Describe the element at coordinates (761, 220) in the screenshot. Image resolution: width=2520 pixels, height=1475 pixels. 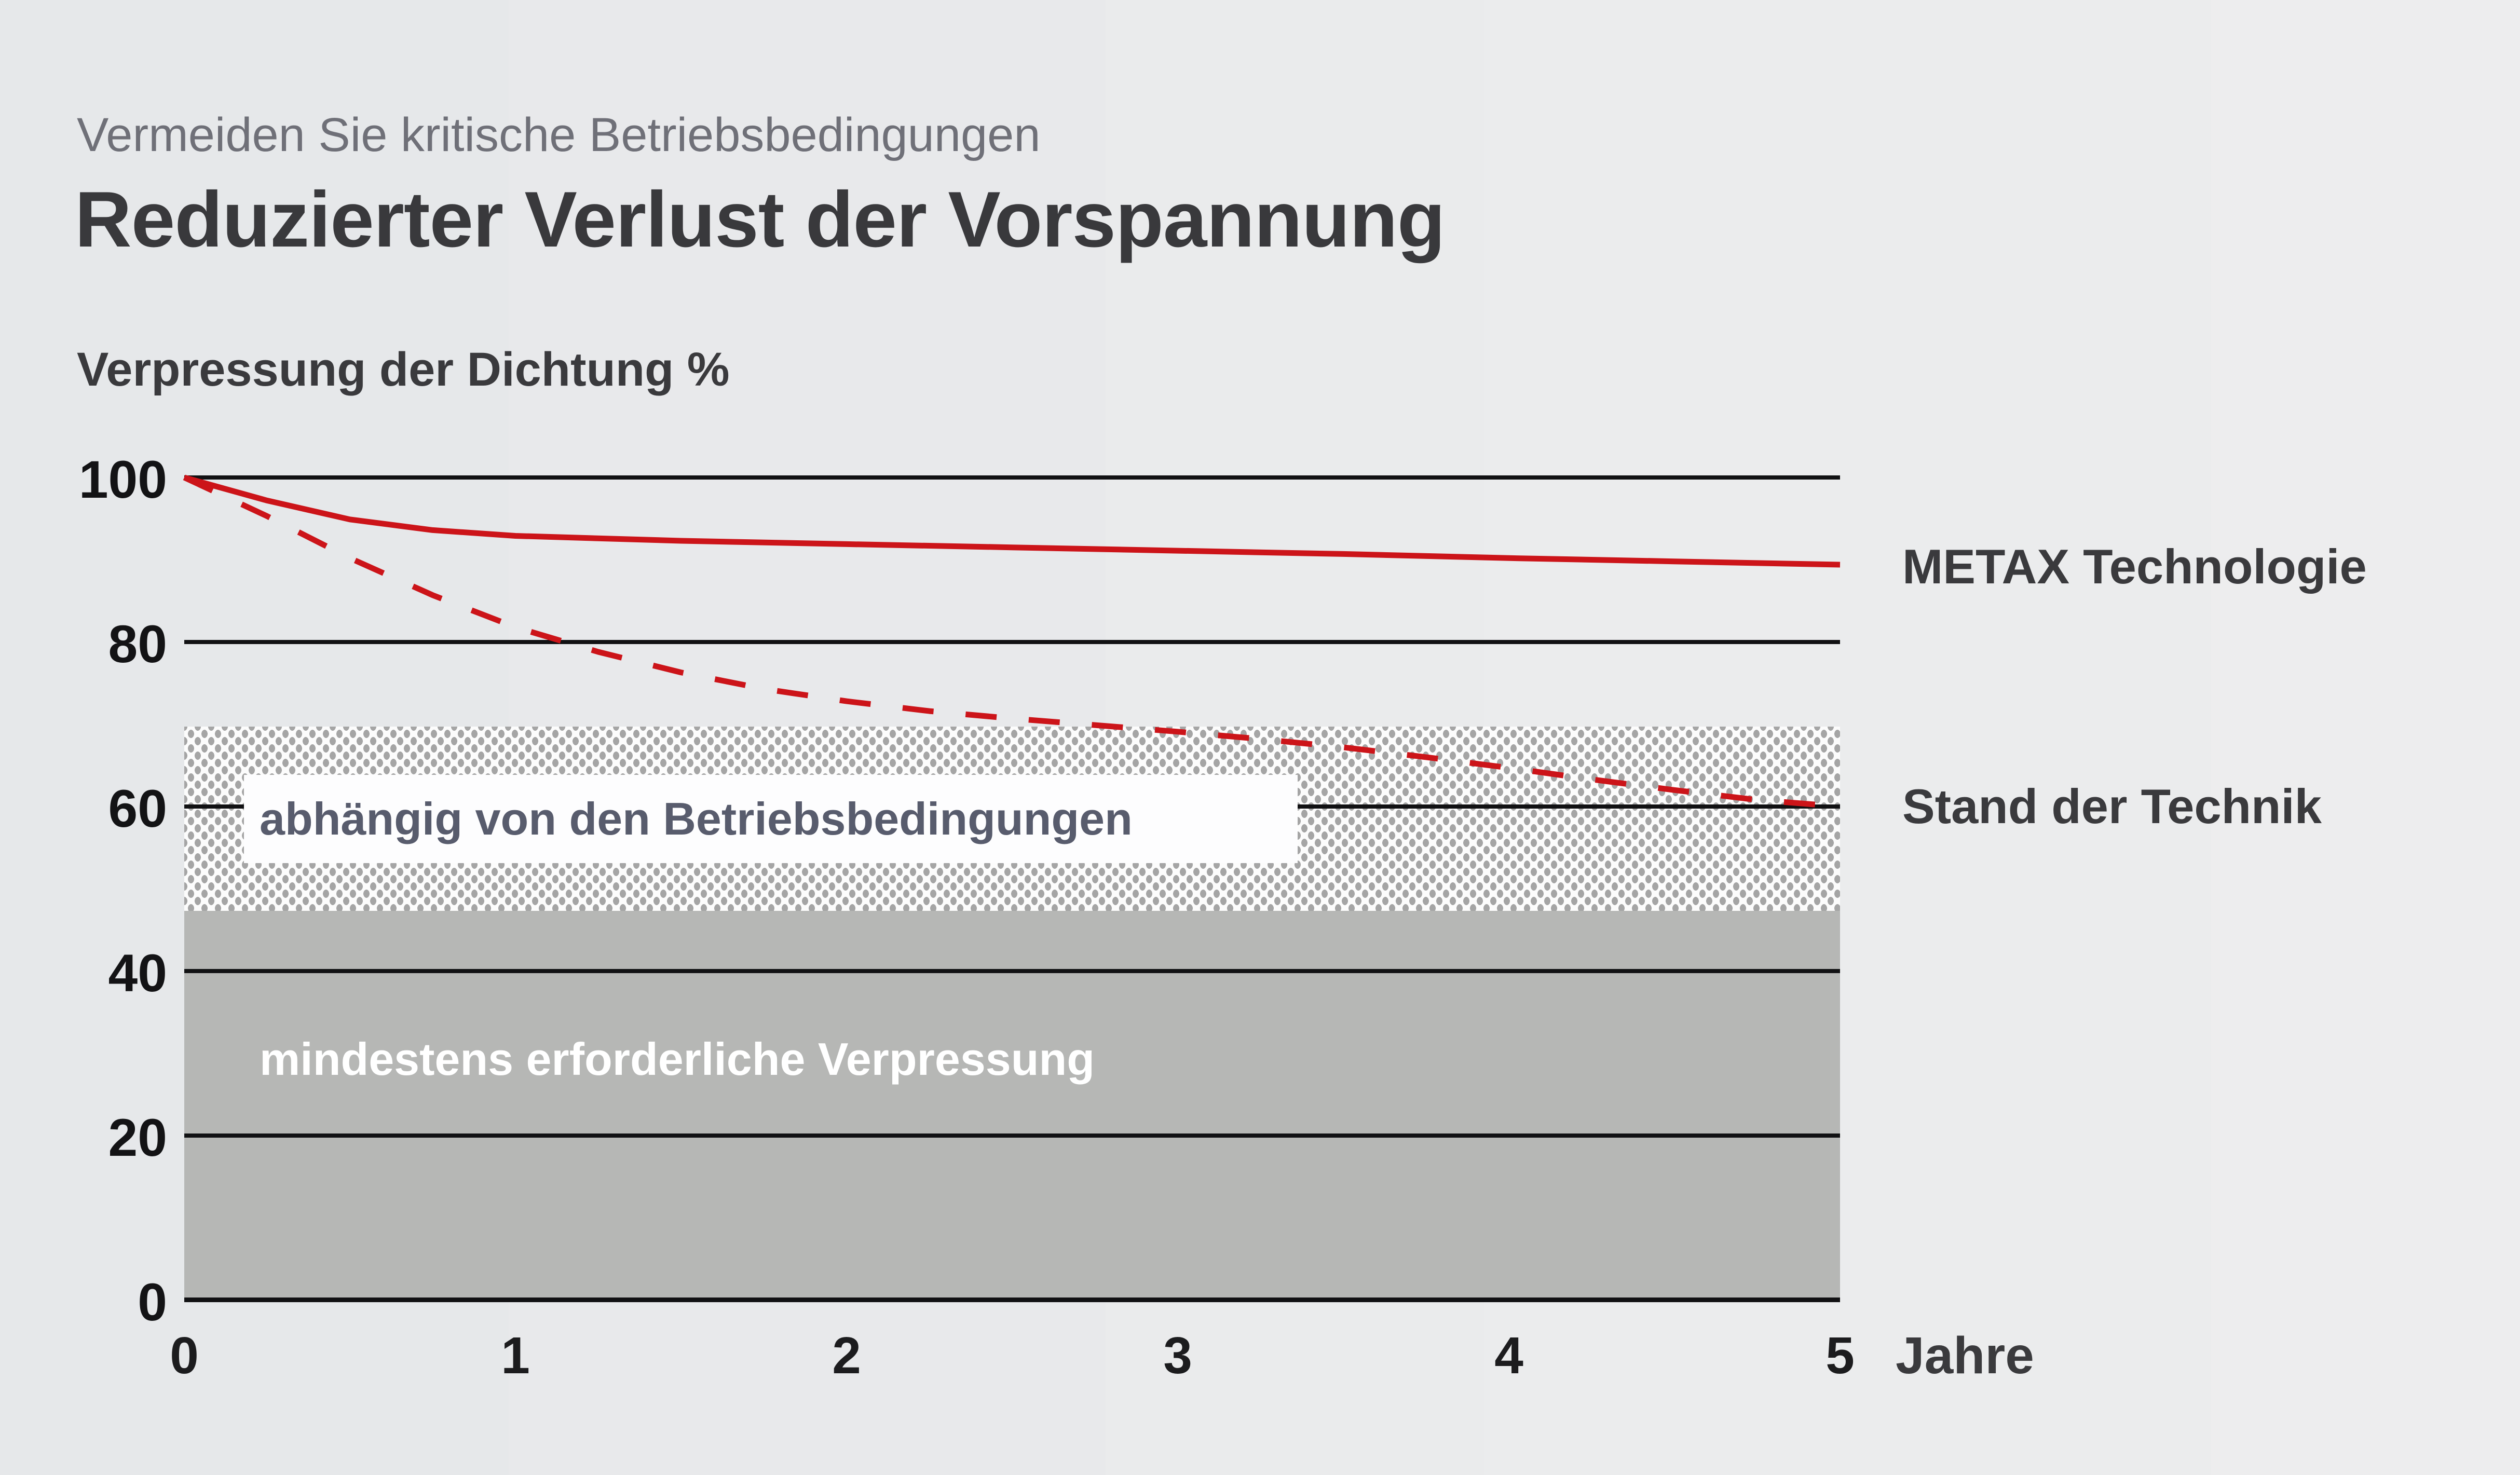
I see `page-title: Reduzierter Verlust der Vorspannung` at that location.